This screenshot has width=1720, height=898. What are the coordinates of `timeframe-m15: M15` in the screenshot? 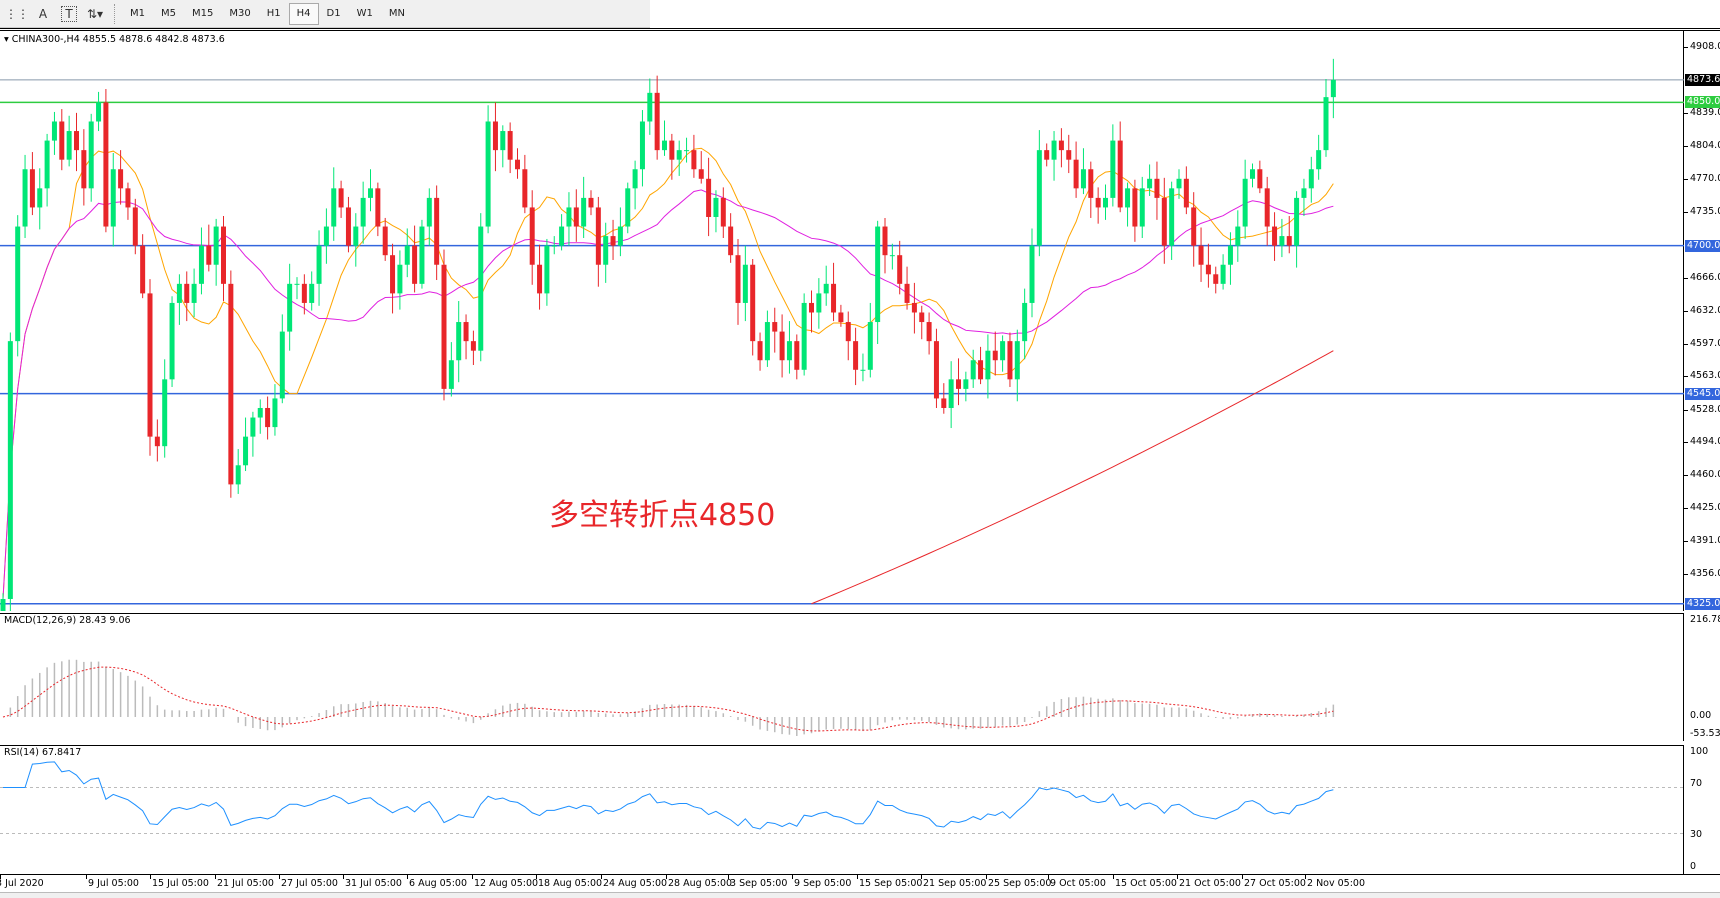 It's located at (203, 13).